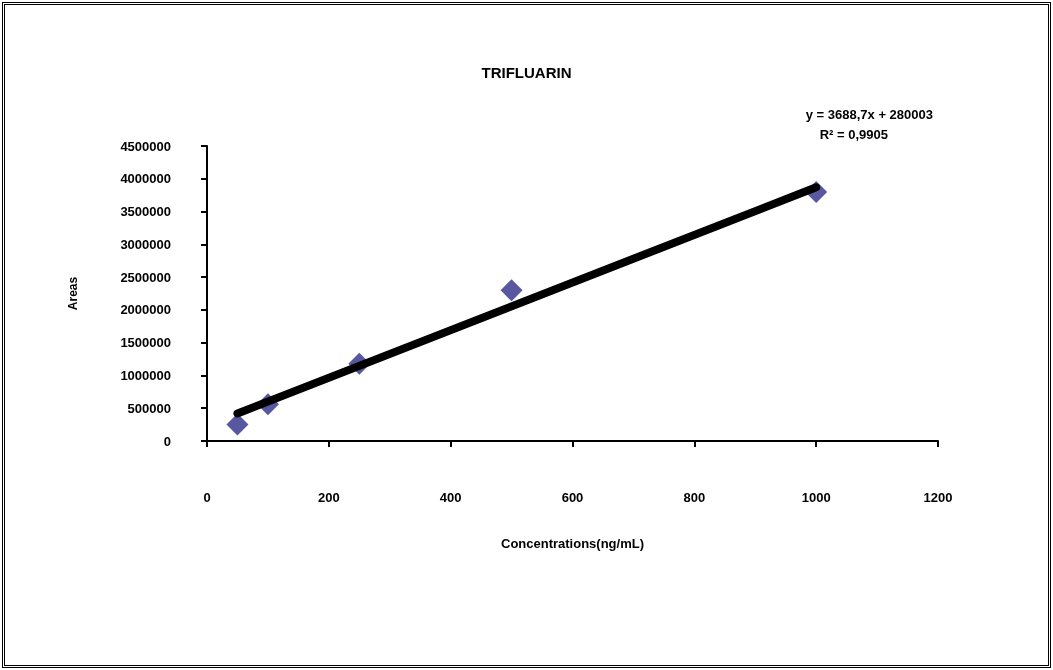  I want to click on x-tick-label: 600, so click(572, 497).